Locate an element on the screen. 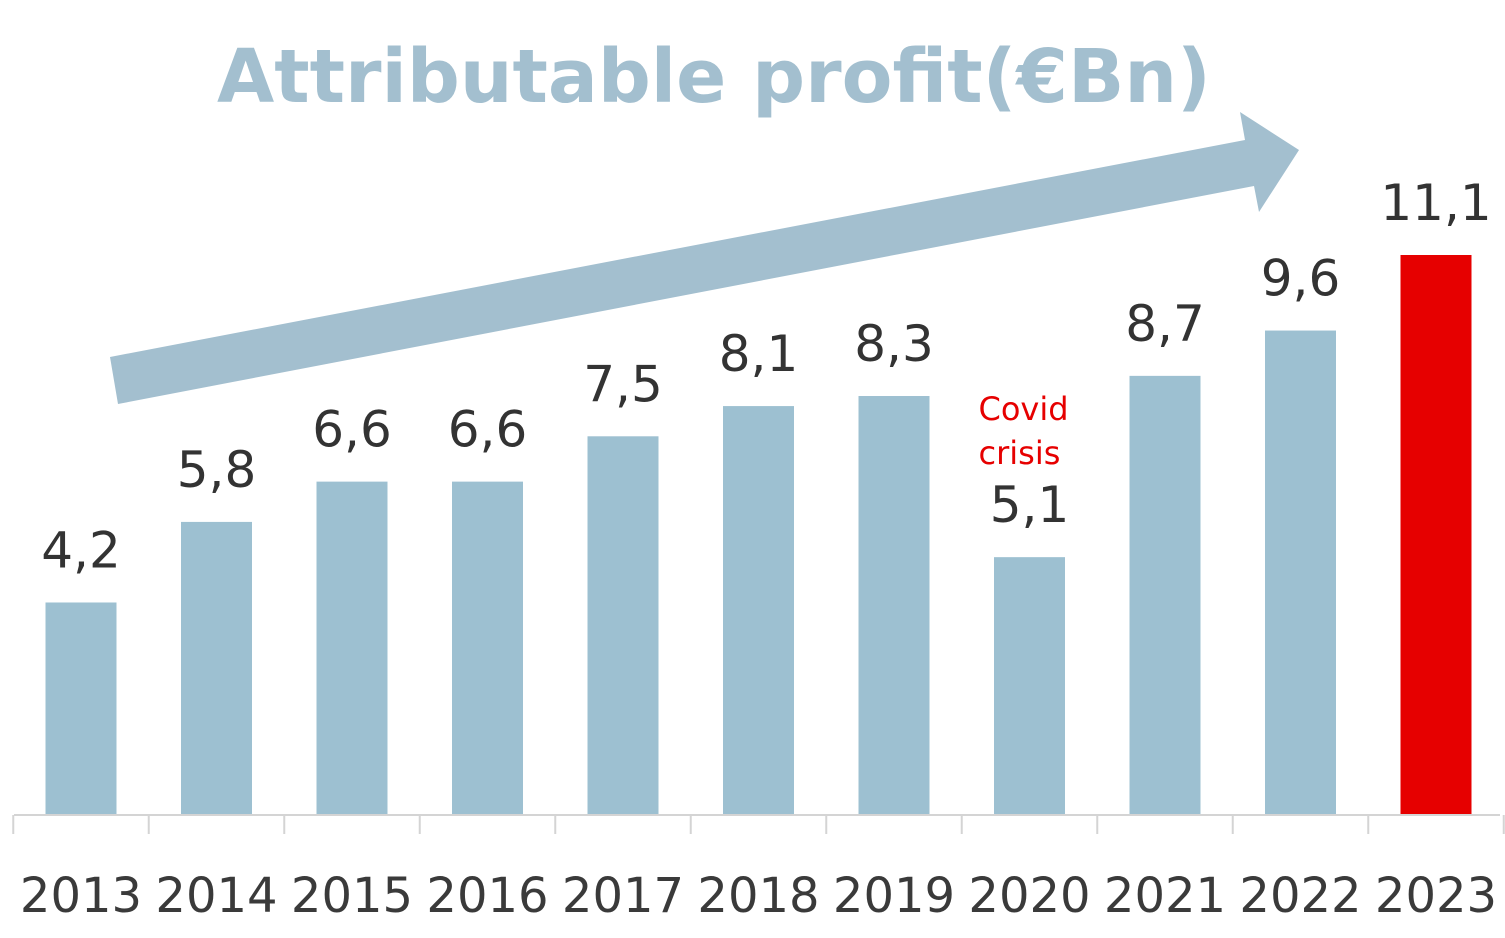 This screenshot has height=938, width=1505. bar-2021 is located at coordinates (1165, 594).